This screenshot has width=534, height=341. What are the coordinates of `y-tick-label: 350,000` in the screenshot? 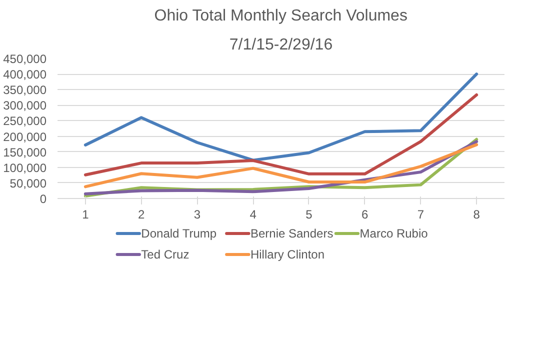 It's located at (25, 90).